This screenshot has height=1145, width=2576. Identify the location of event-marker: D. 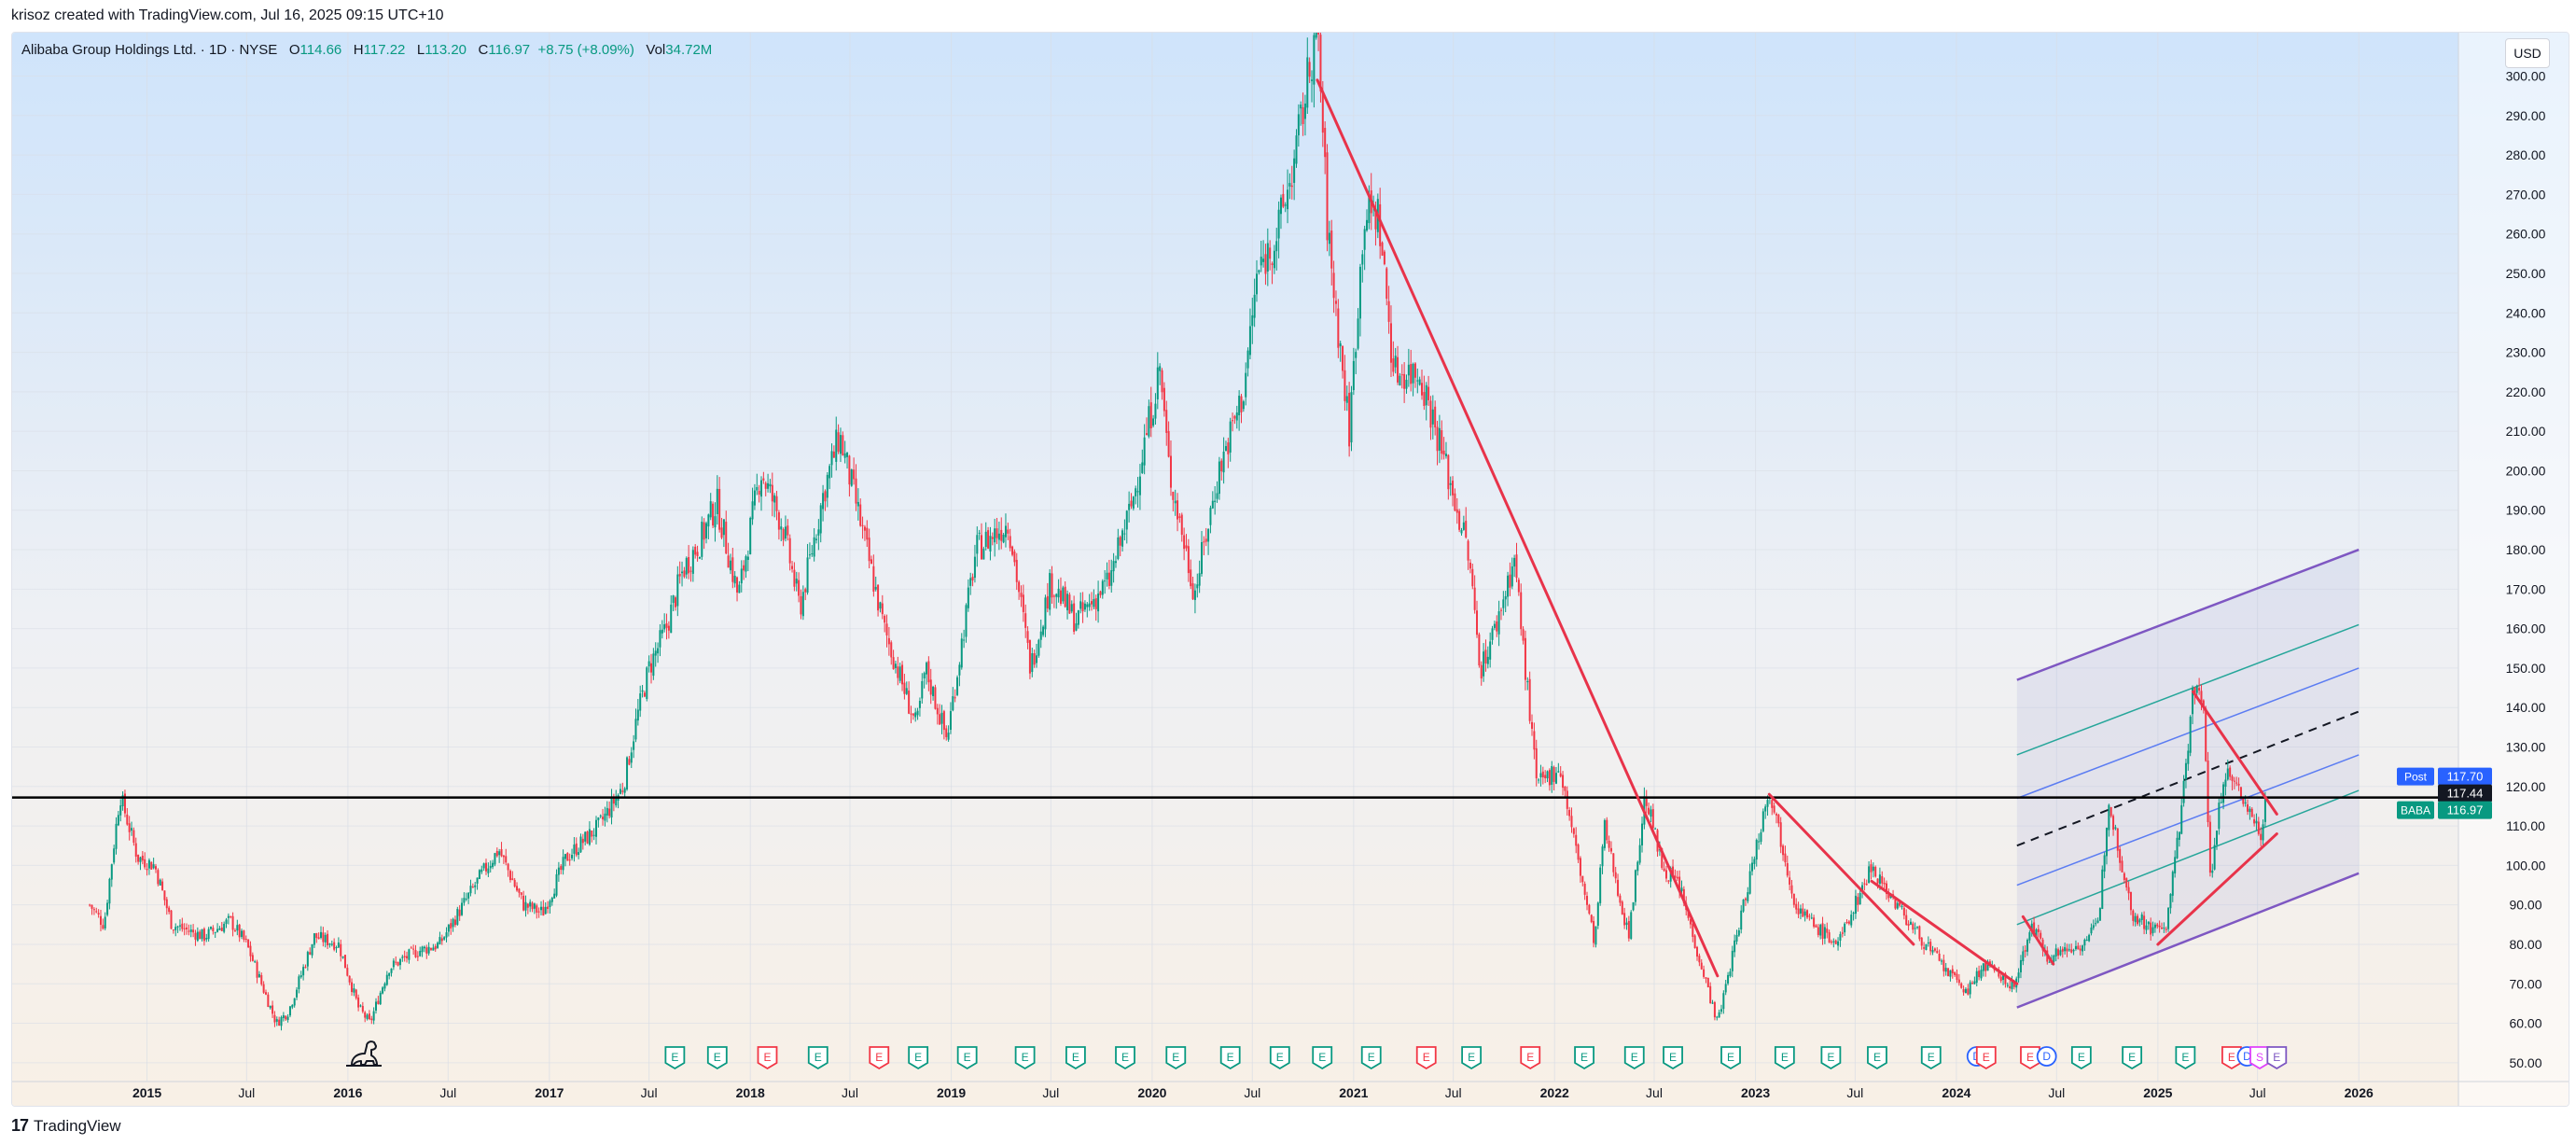
(2046, 1057).